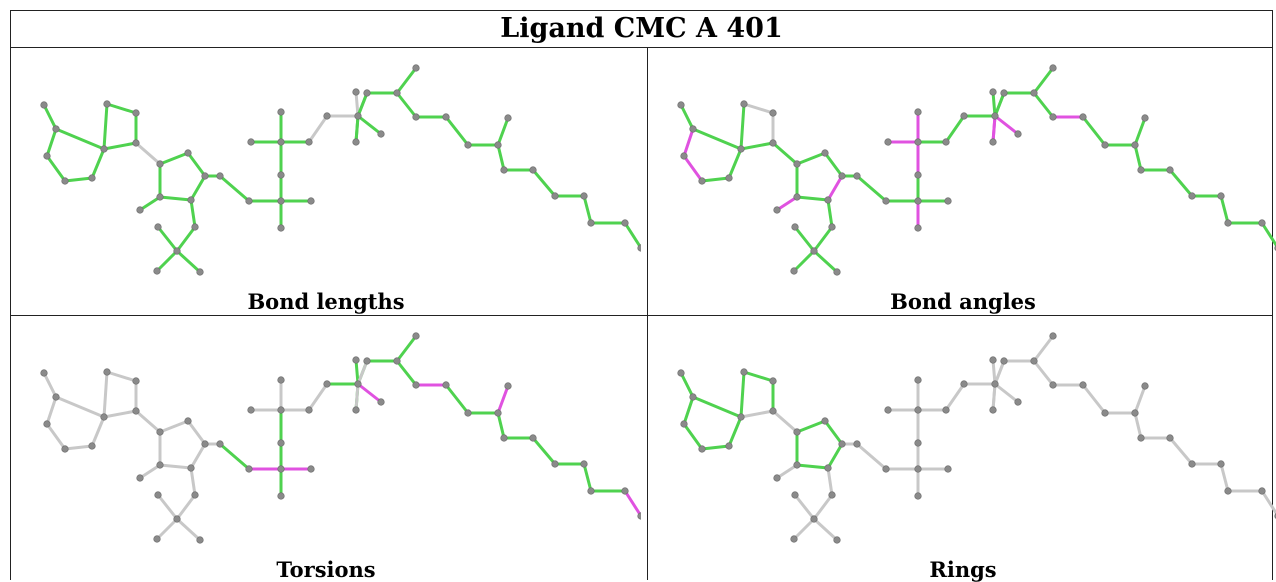  What do you see at coordinates (326, 569) in the screenshot?
I see `panel-label-torsions: Torsions` at bounding box center [326, 569].